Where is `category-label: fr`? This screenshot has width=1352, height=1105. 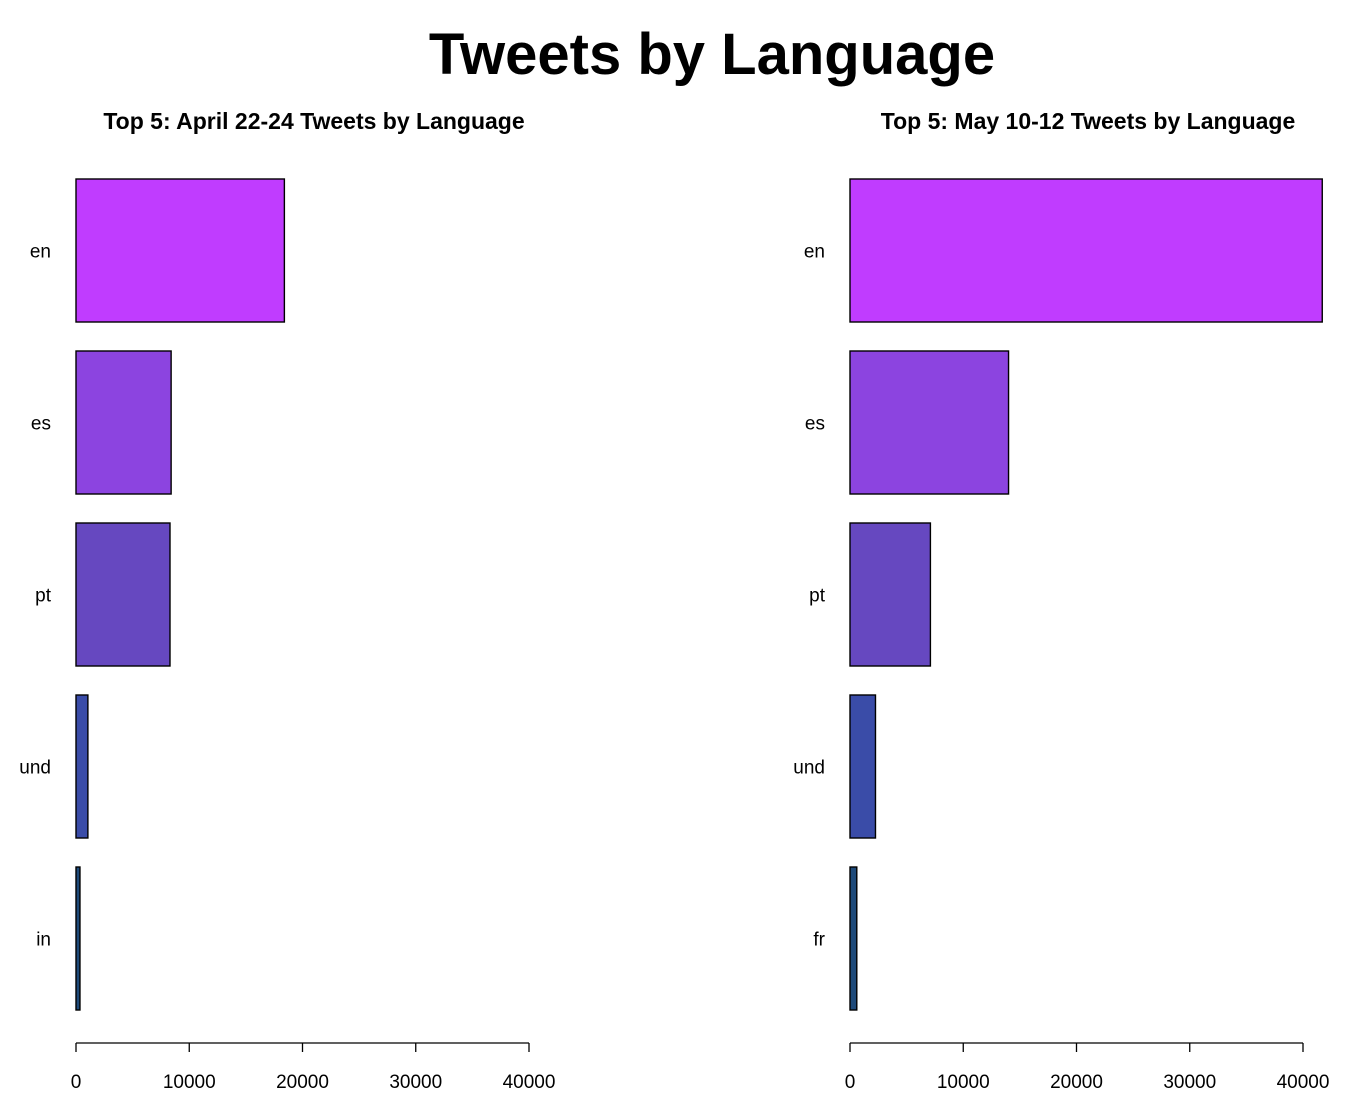
category-label: fr is located at coordinates (819, 940).